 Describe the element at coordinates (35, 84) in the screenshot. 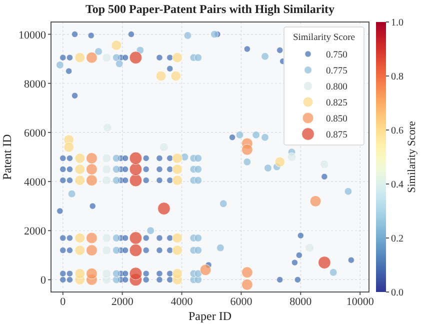

I see `y-tick-label: 8000` at that location.